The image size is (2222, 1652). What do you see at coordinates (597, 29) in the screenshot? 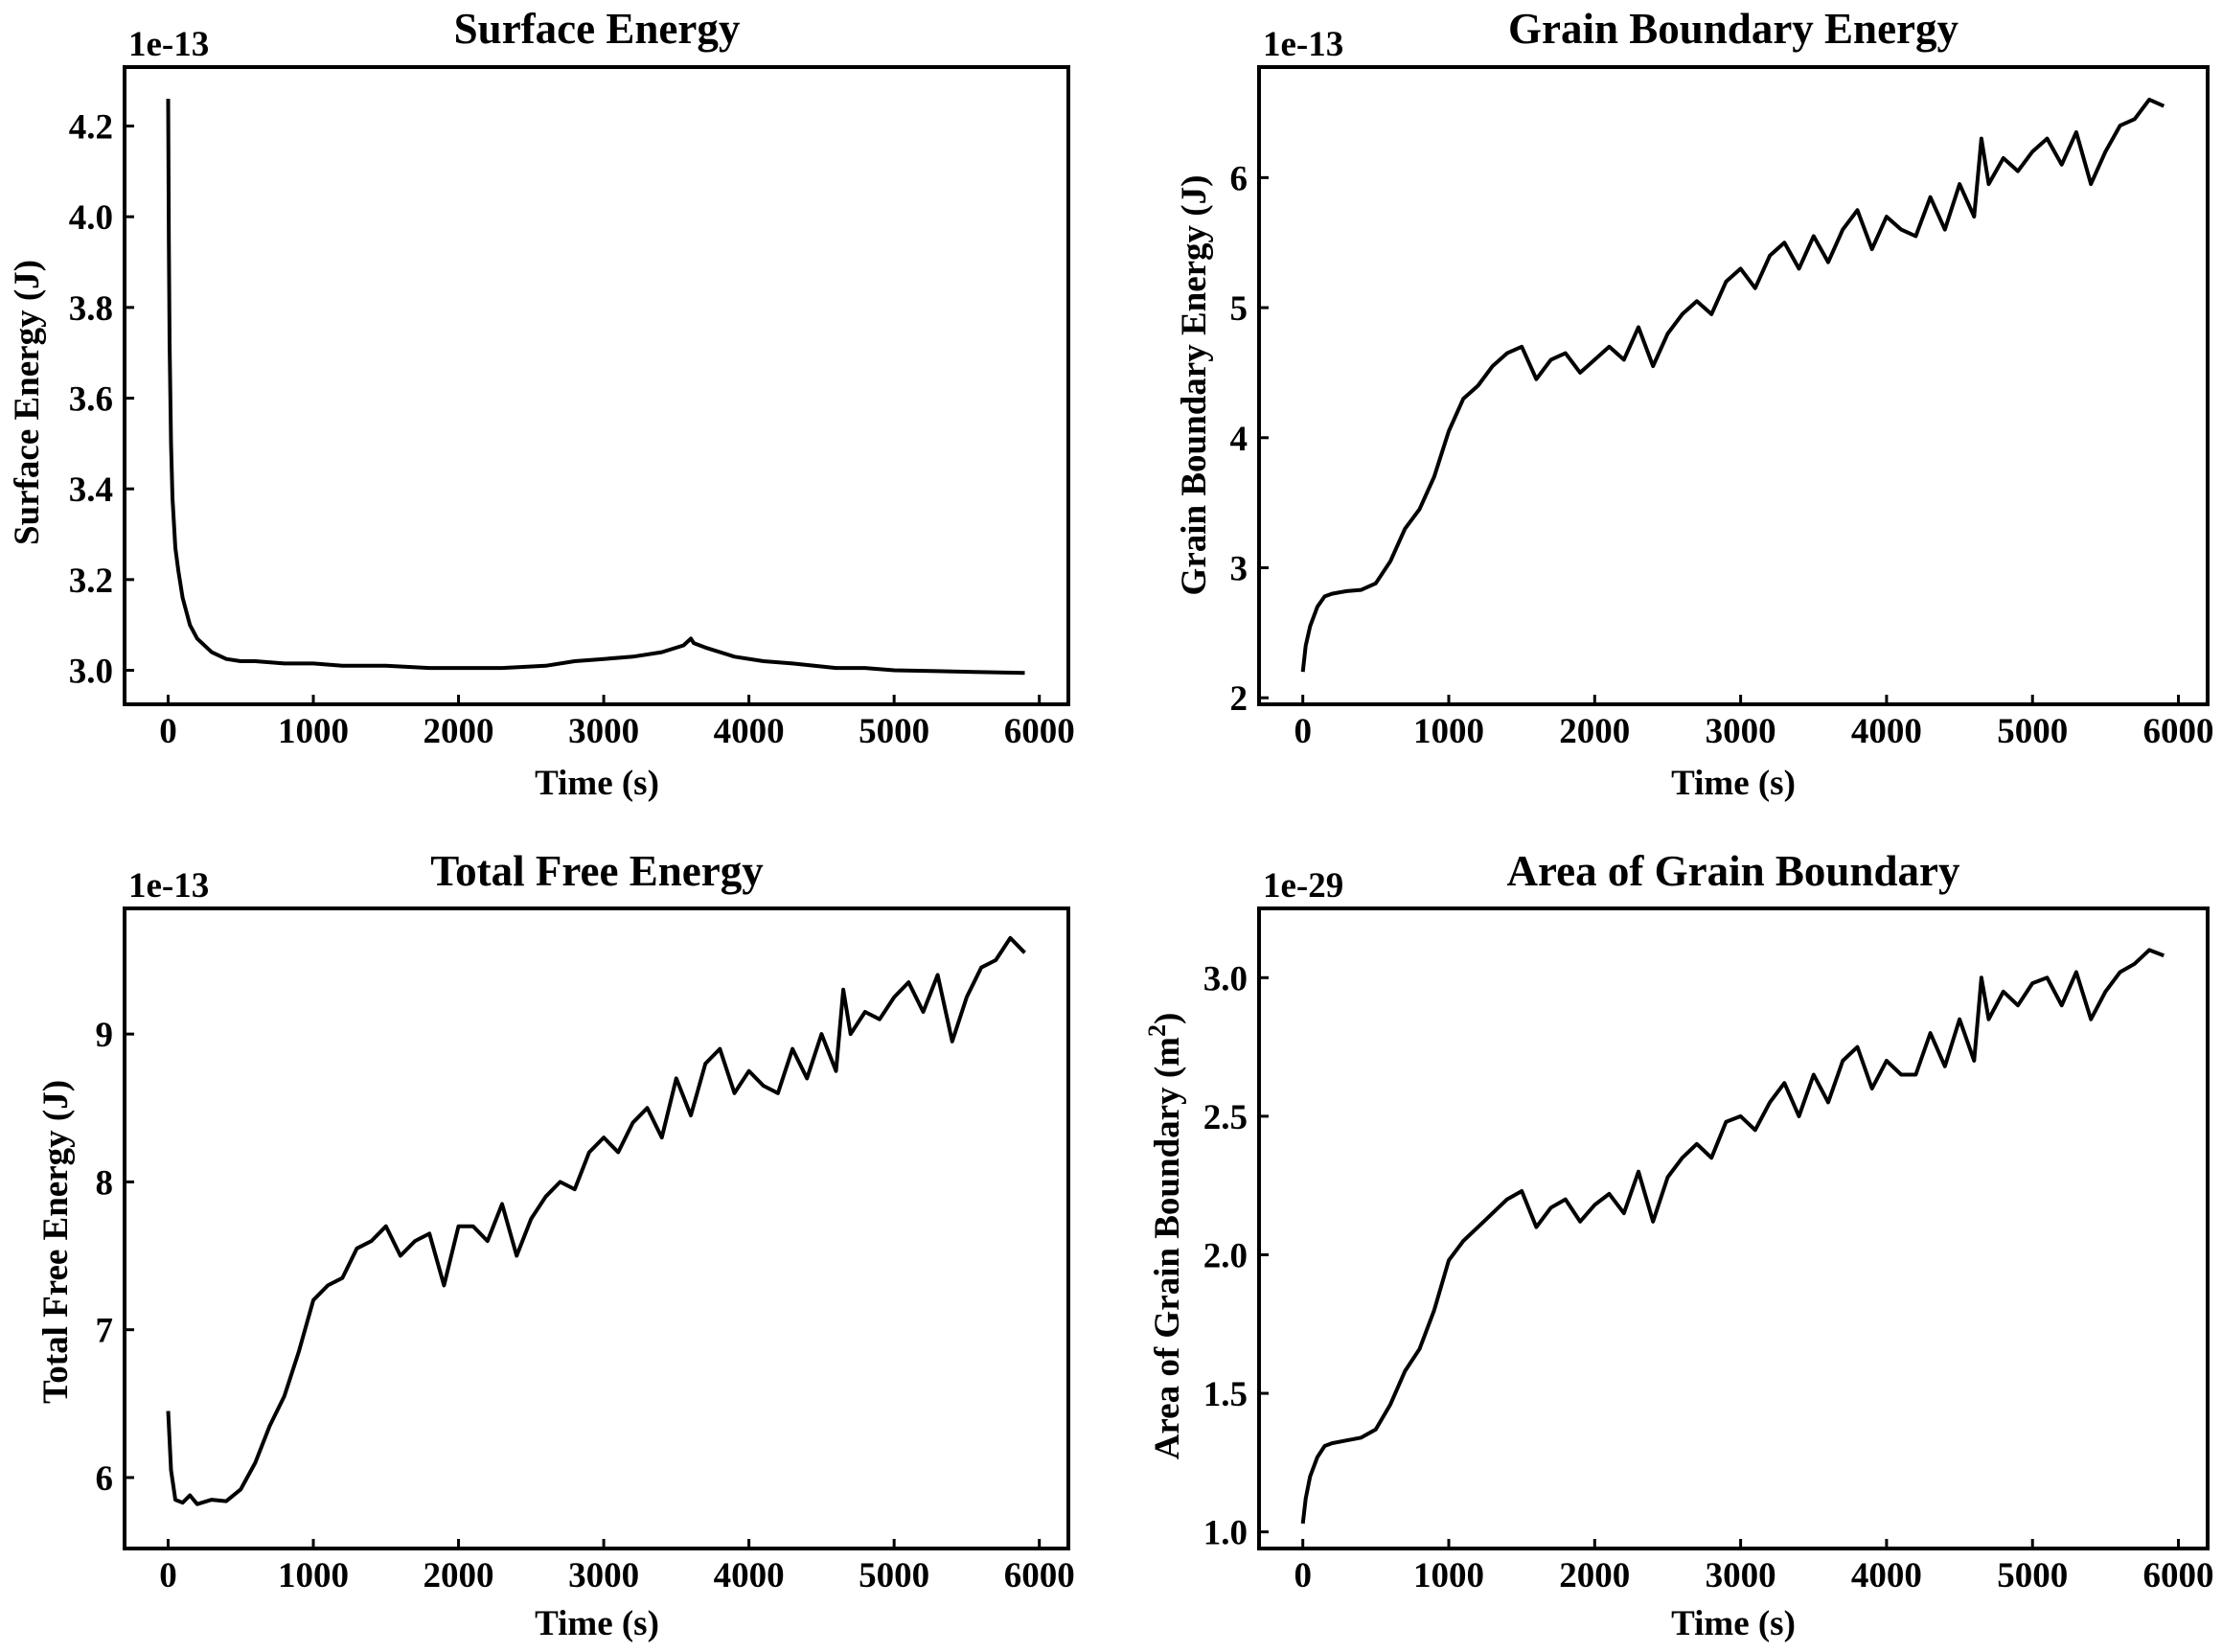
I see `chart-title: Surface Energy` at bounding box center [597, 29].